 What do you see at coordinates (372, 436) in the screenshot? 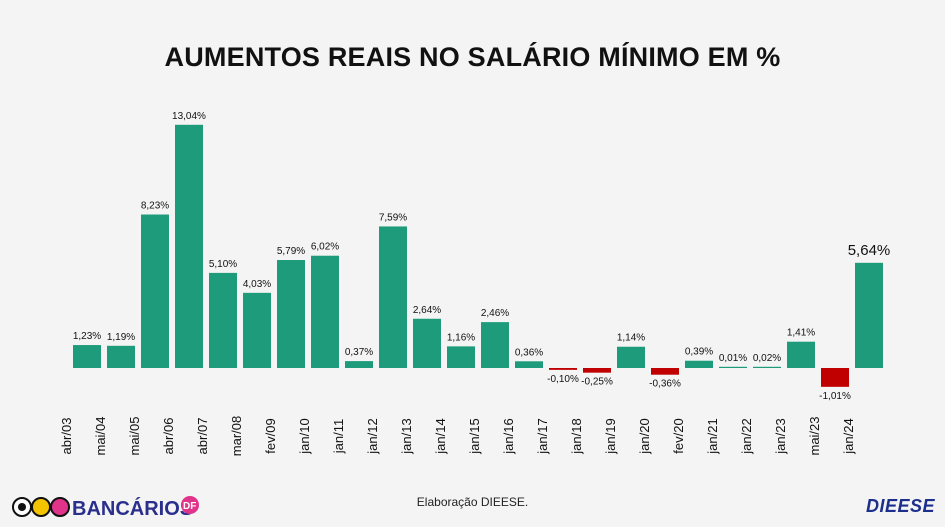
I see `x-tick-jan-12: jan/12` at bounding box center [372, 436].